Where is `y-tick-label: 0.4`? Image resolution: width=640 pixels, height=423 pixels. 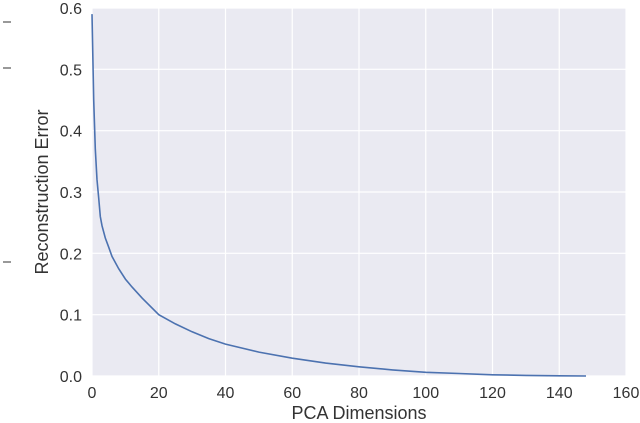 y-tick-label: 0.4 is located at coordinates (71, 132).